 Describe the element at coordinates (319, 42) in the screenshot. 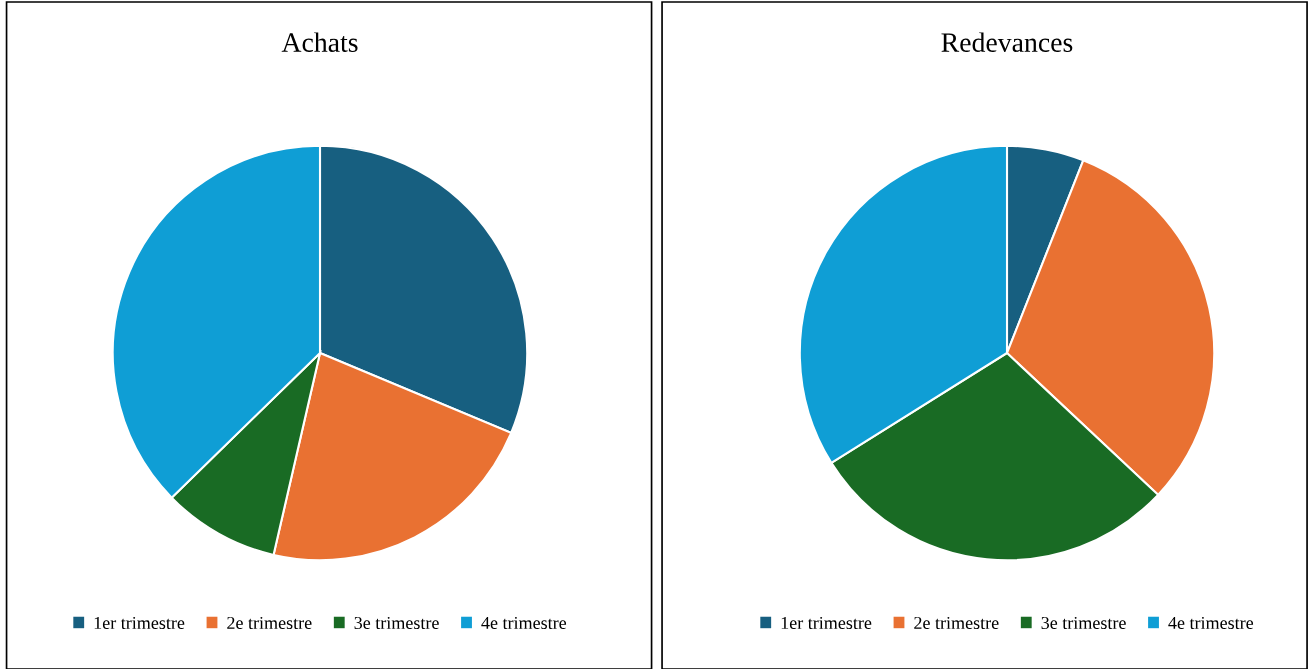

I see `chart-title: Achats` at that location.